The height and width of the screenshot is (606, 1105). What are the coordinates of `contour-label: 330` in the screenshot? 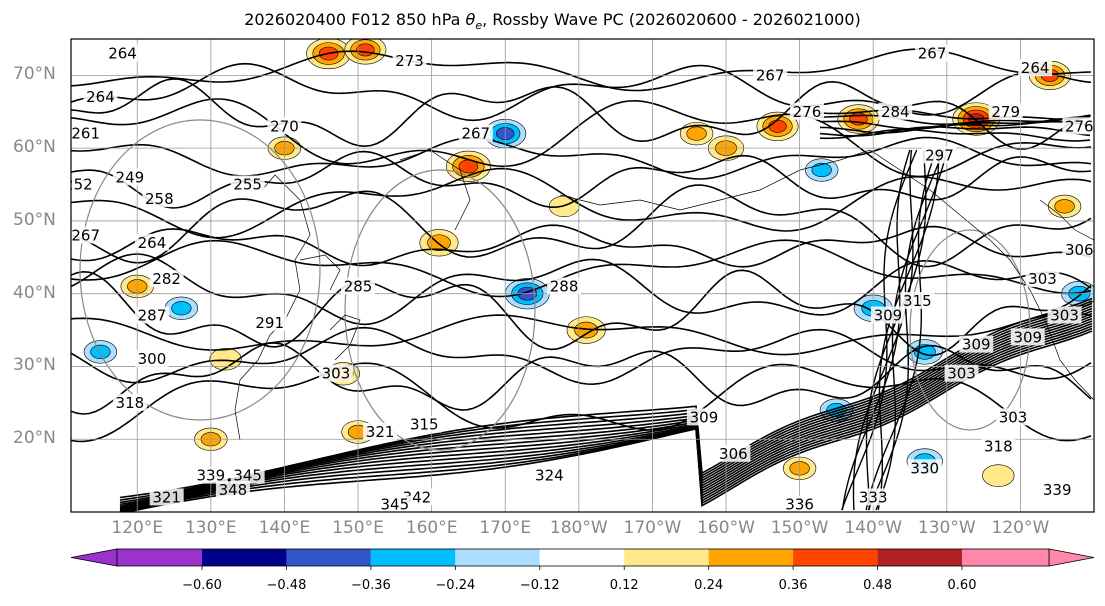 It's located at (924, 468).